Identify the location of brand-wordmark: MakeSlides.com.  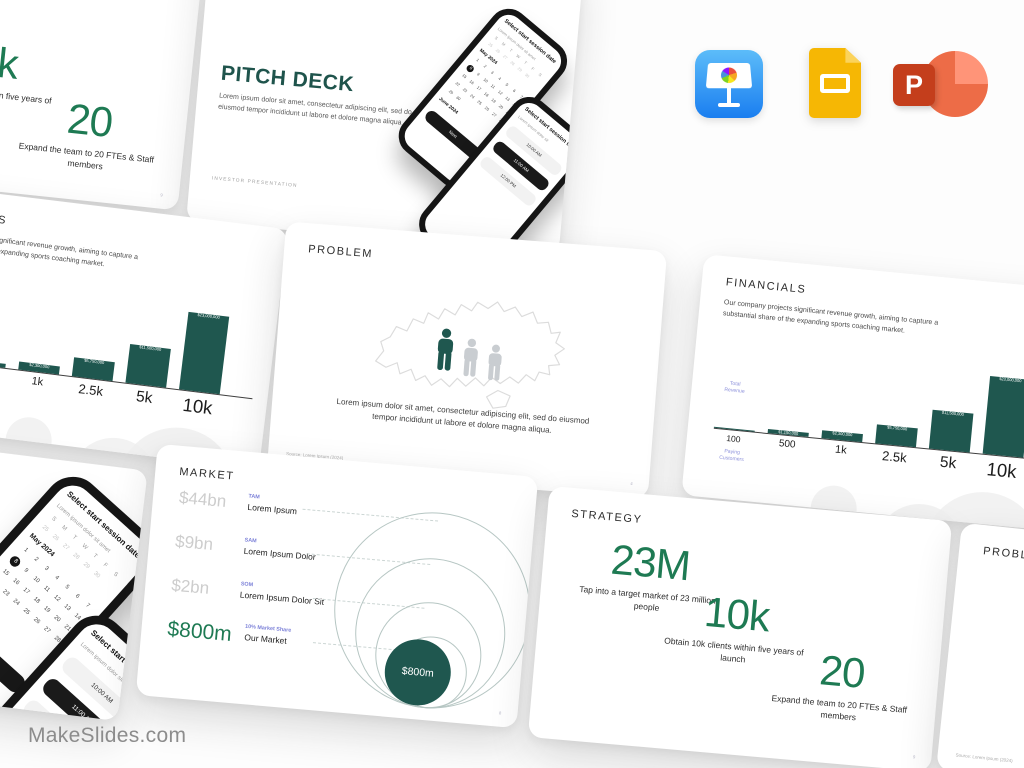
(107, 735).